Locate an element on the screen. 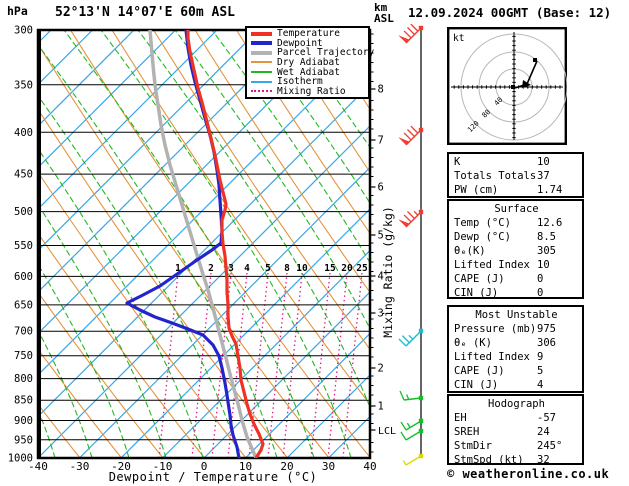 The image size is (629, 486). pressure-tick-label: 900 is located at coordinates (23, 421).